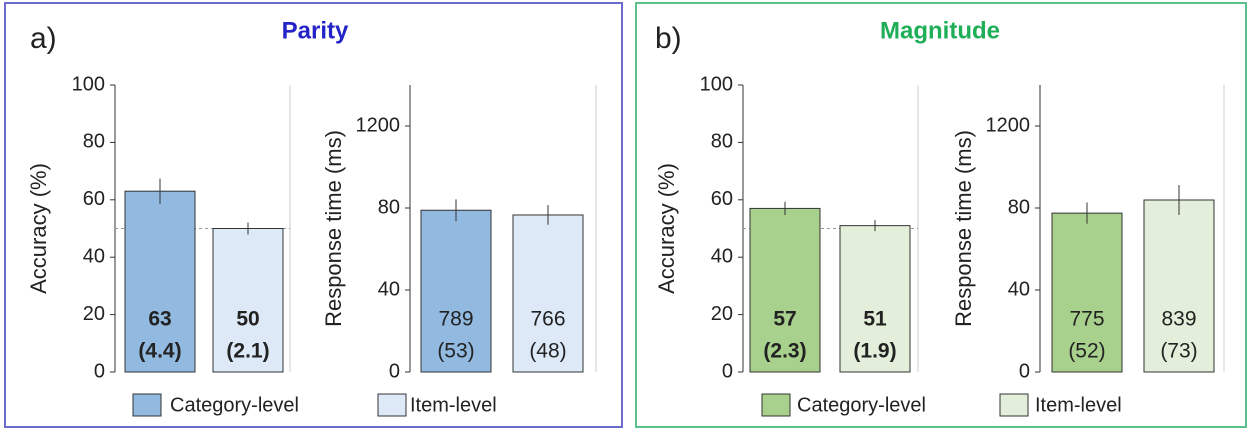 This screenshot has width=1251, height=430. I want to click on value-label: 50, so click(247, 319).